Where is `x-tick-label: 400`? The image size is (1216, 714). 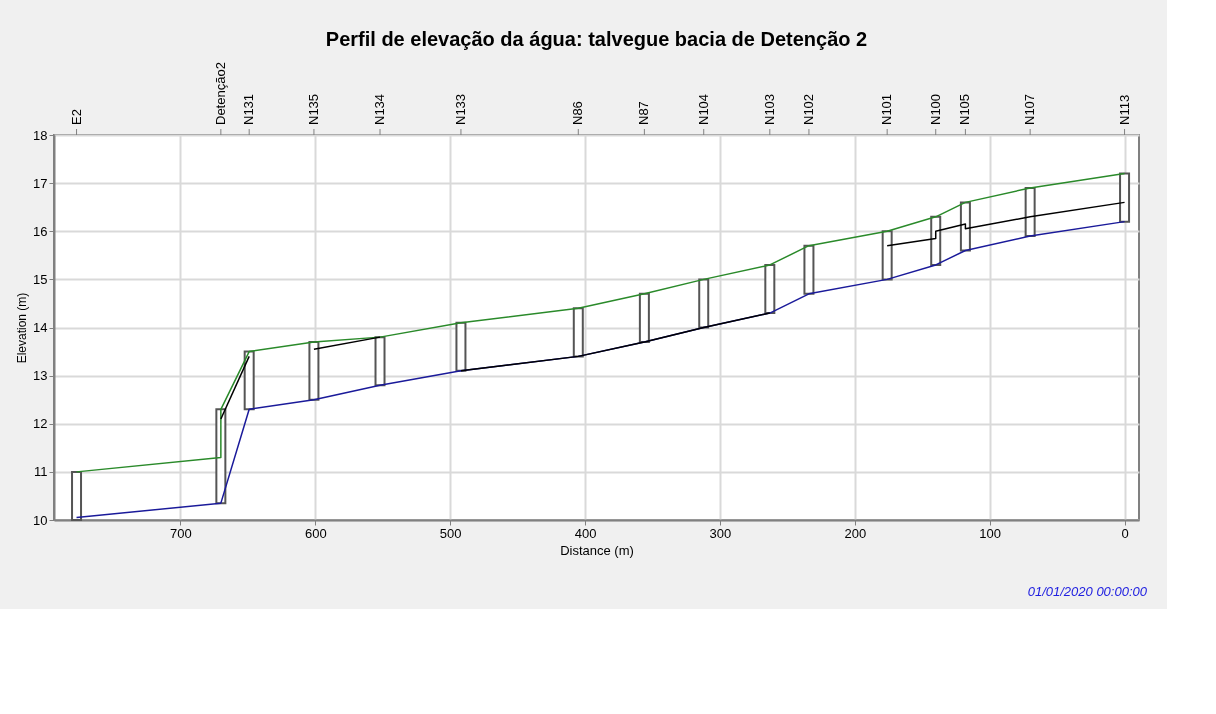
x-tick-label: 400 is located at coordinates (585, 533).